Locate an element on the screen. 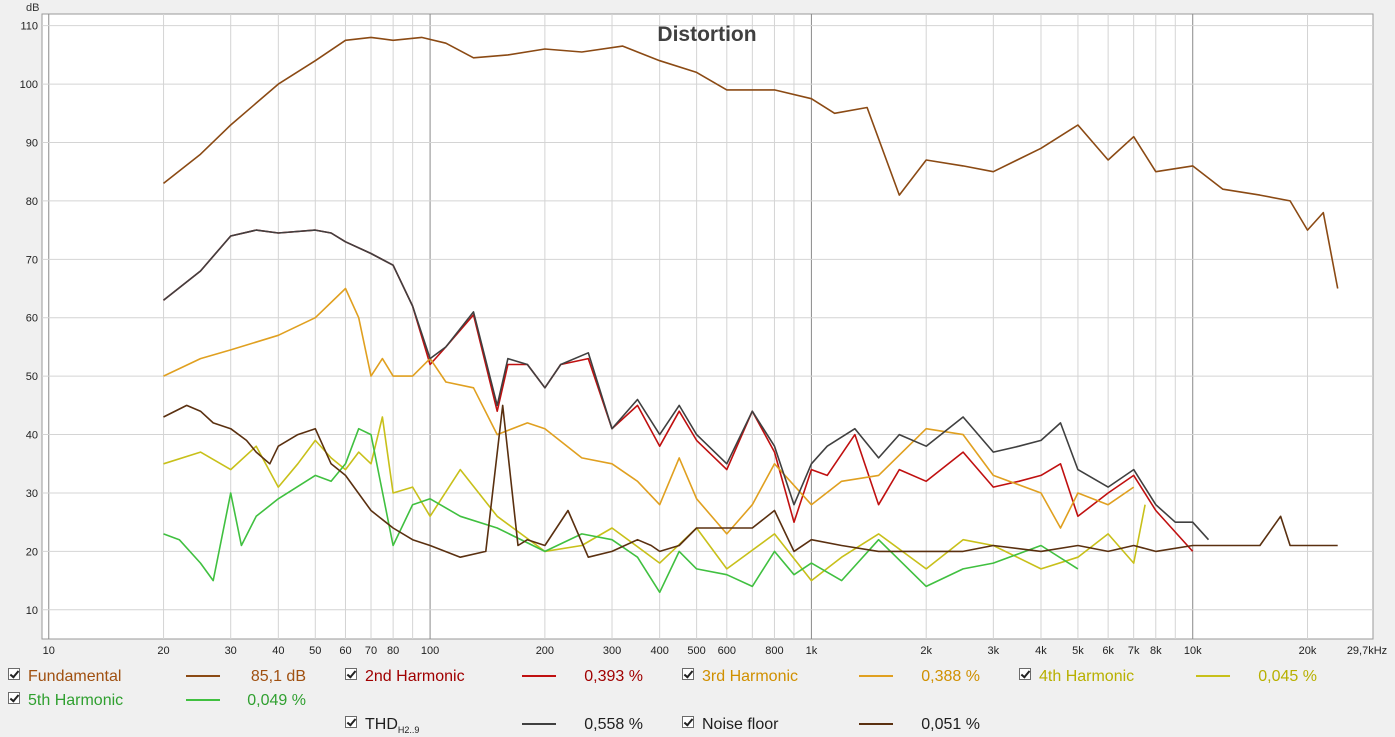 Image resolution: width=1395 pixels, height=737 pixels. value-fundamental: 85,1 dB is located at coordinates (278, 676).